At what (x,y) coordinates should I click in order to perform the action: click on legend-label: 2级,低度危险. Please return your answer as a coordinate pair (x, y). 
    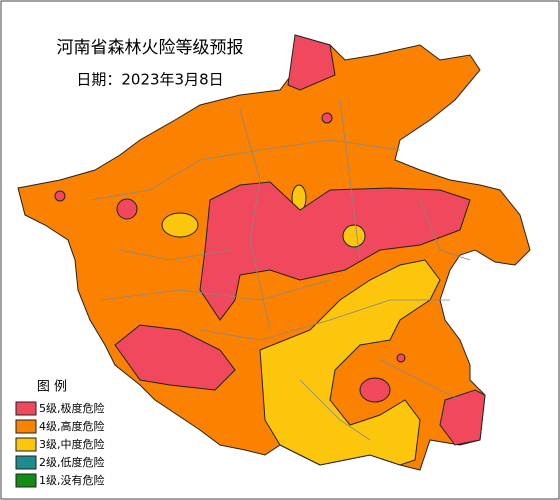
    Looking at the image, I should click on (72, 462).